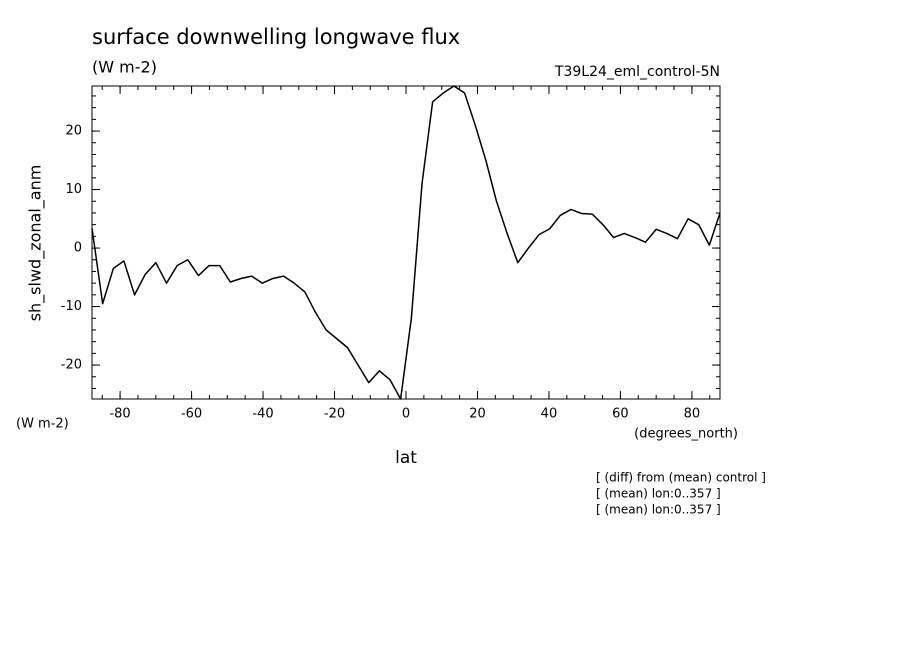  Describe the element at coordinates (191, 414) in the screenshot. I see `x-tick-label: -60` at that location.